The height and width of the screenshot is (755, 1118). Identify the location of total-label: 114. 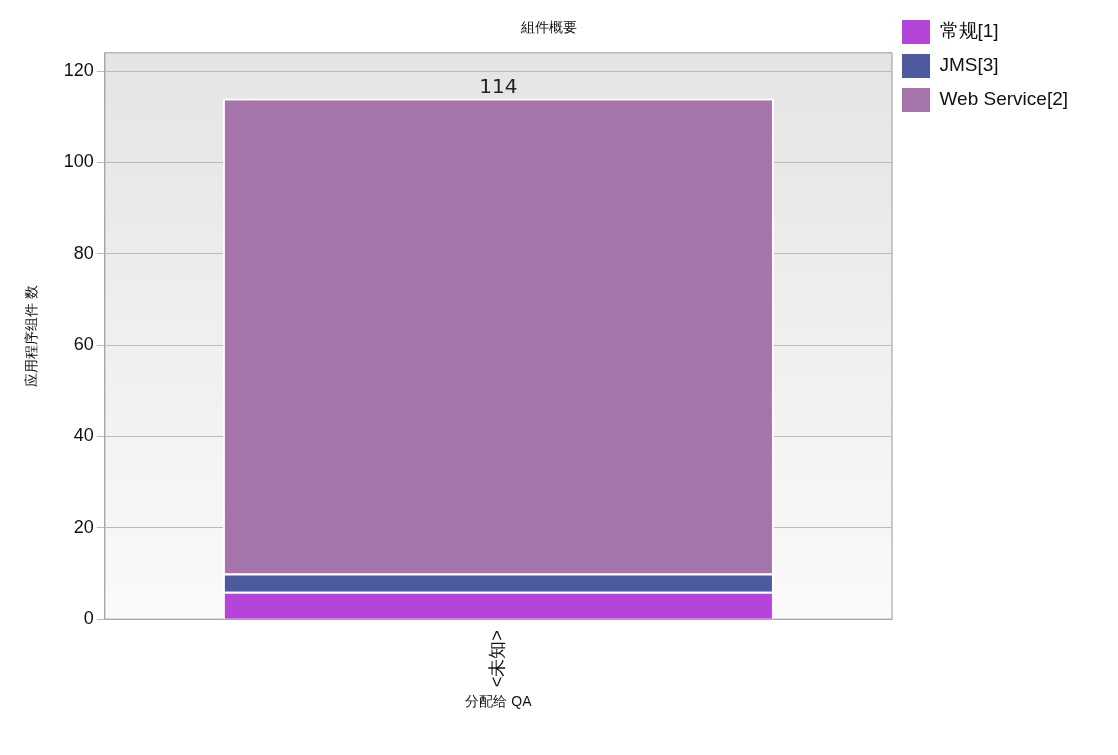
(498, 85).